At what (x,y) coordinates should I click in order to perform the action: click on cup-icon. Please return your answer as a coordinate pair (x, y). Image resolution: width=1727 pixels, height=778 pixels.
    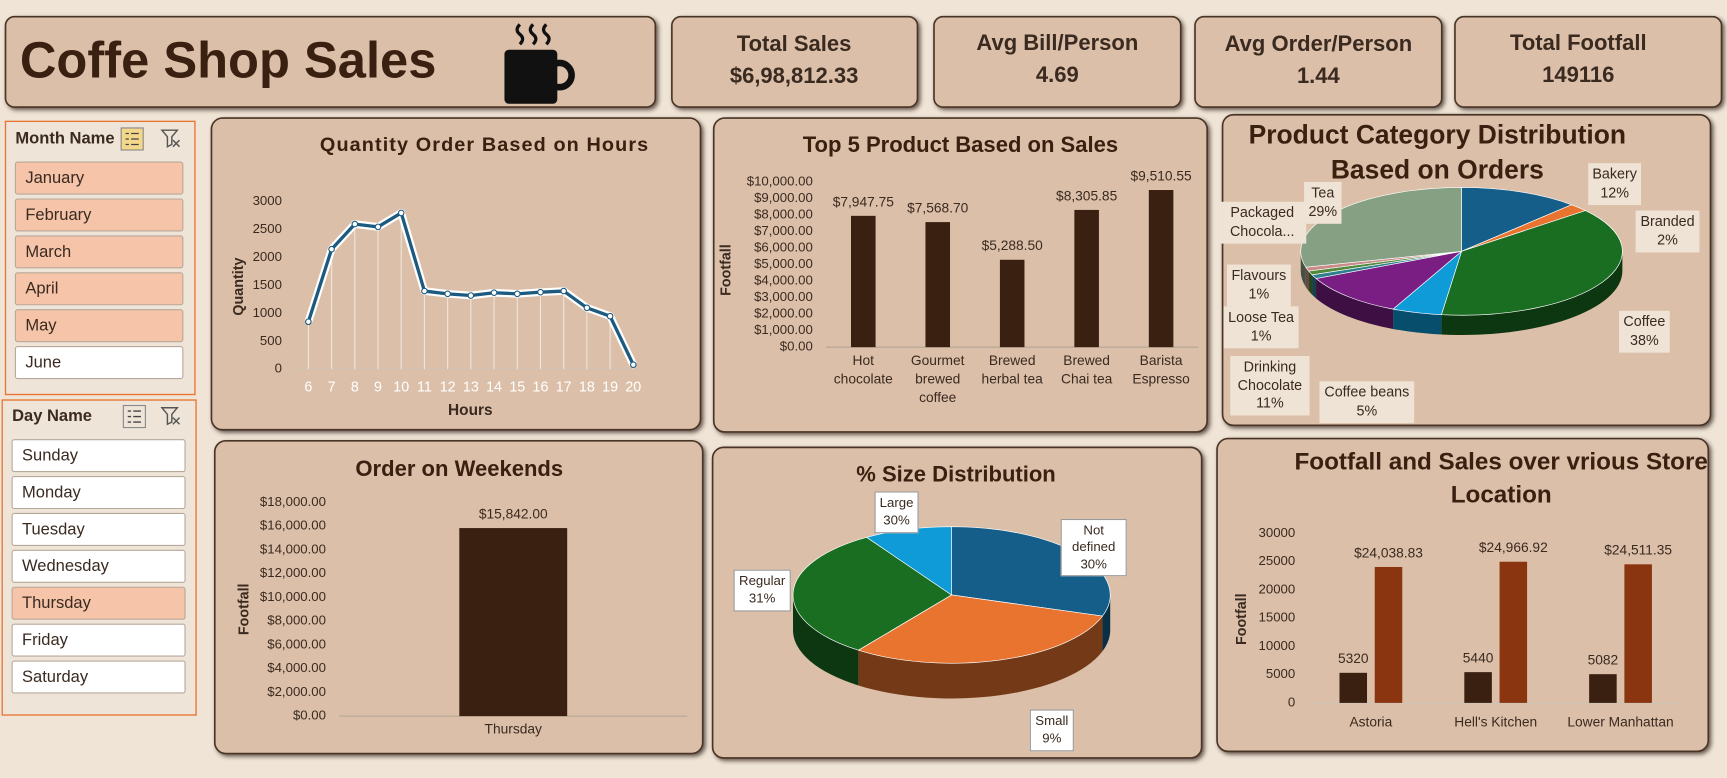
    Looking at the image, I should click on (539, 63).